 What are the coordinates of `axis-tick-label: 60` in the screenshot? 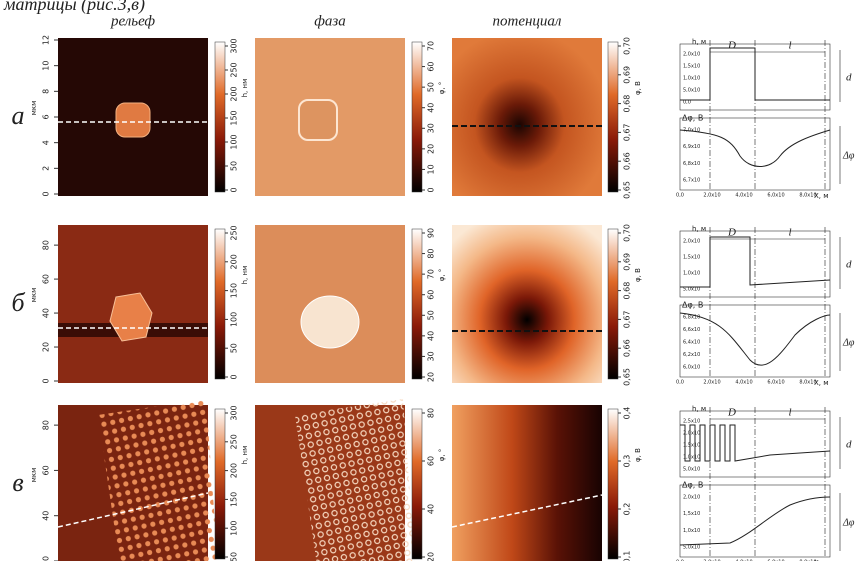 It's located at (46, 279).